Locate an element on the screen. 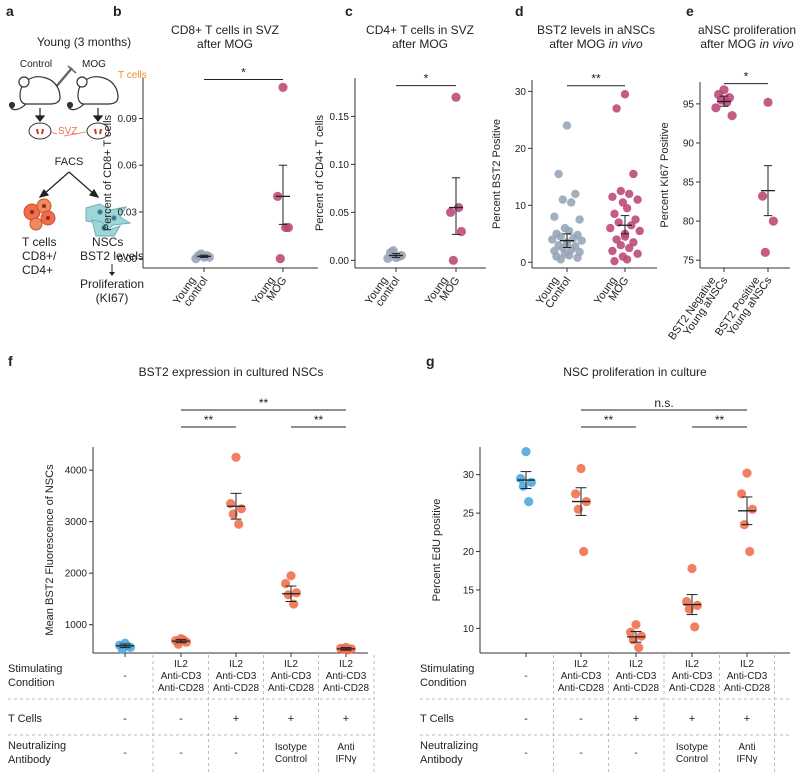  y-axis-label: Percent BST2 Positive is located at coordinates (497, 174).